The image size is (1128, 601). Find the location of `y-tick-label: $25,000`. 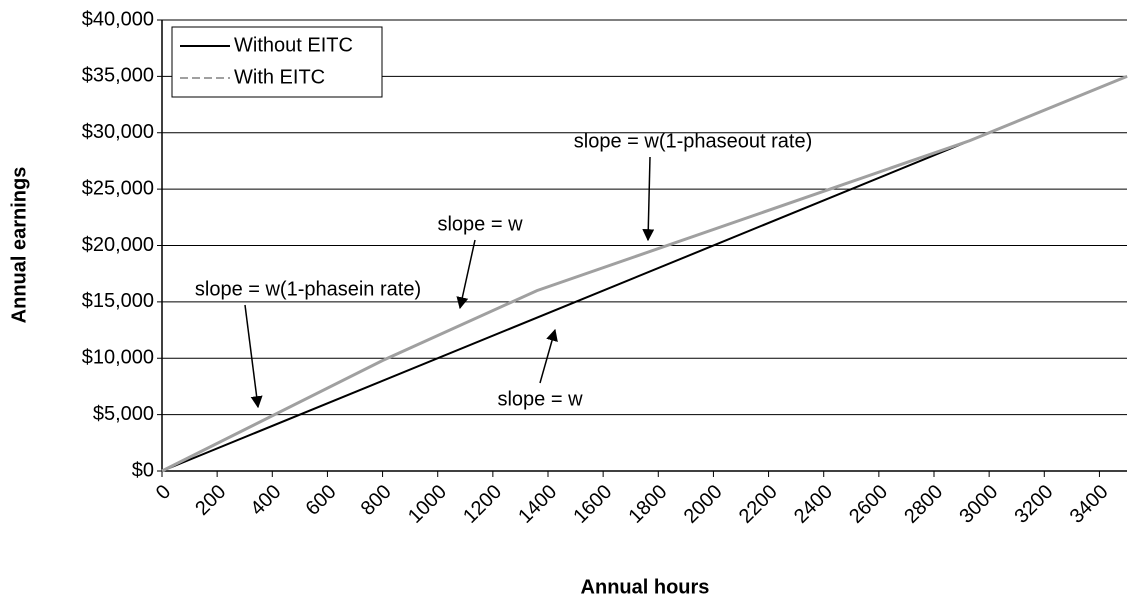

y-tick-label: $25,000 is located at coordinates (118, 188).